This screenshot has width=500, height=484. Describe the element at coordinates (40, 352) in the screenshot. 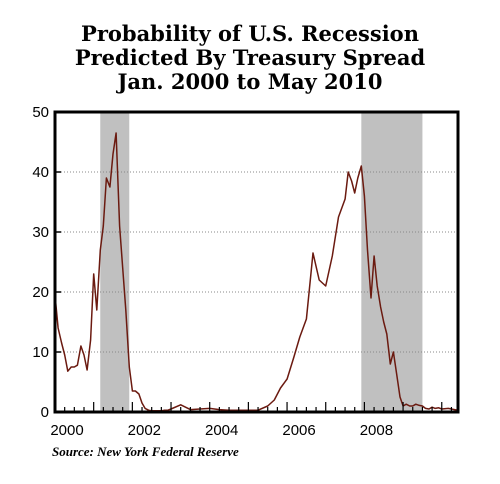

I see `y-tick-label-10: 10` at that location.